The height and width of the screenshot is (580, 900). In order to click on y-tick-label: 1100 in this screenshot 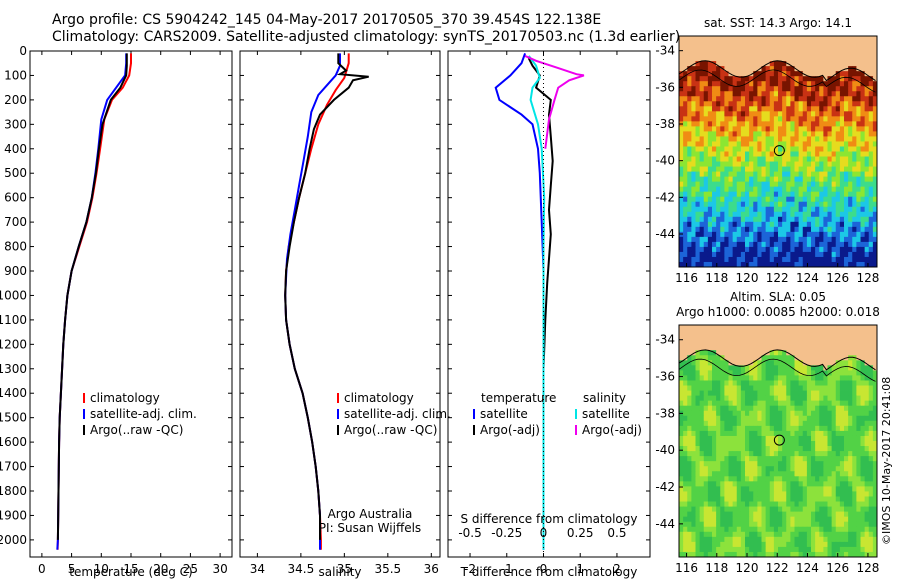, I will do `click(13, 320)`.